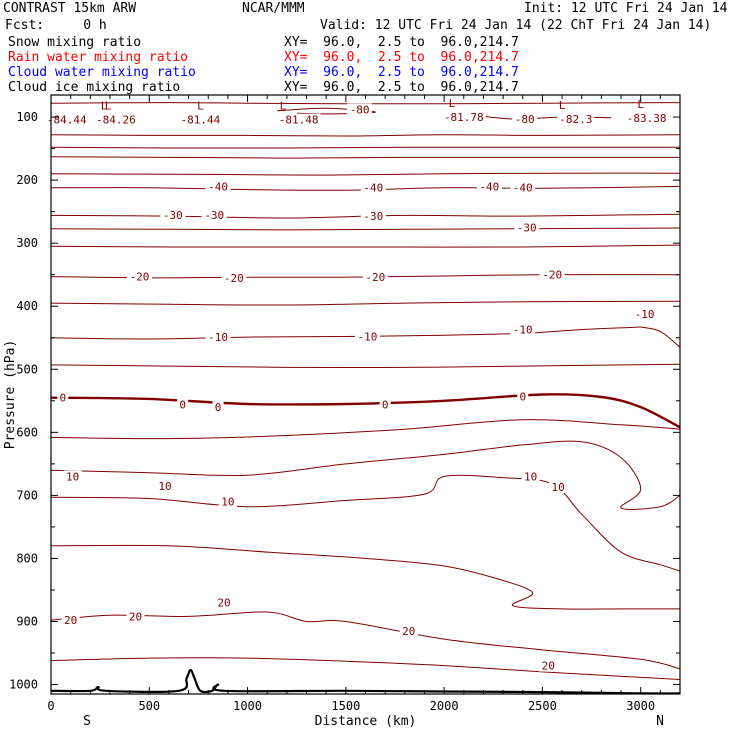 The image size is (740, 740). Describe the element at coordinates (326, 111) in the screenshot. I see `contour-line--80-1` at that location.